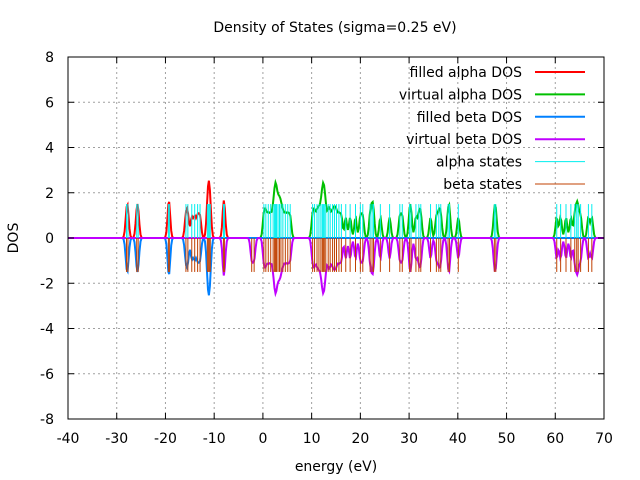  I want to click on y-tick-label: -4, so click(47, 330).